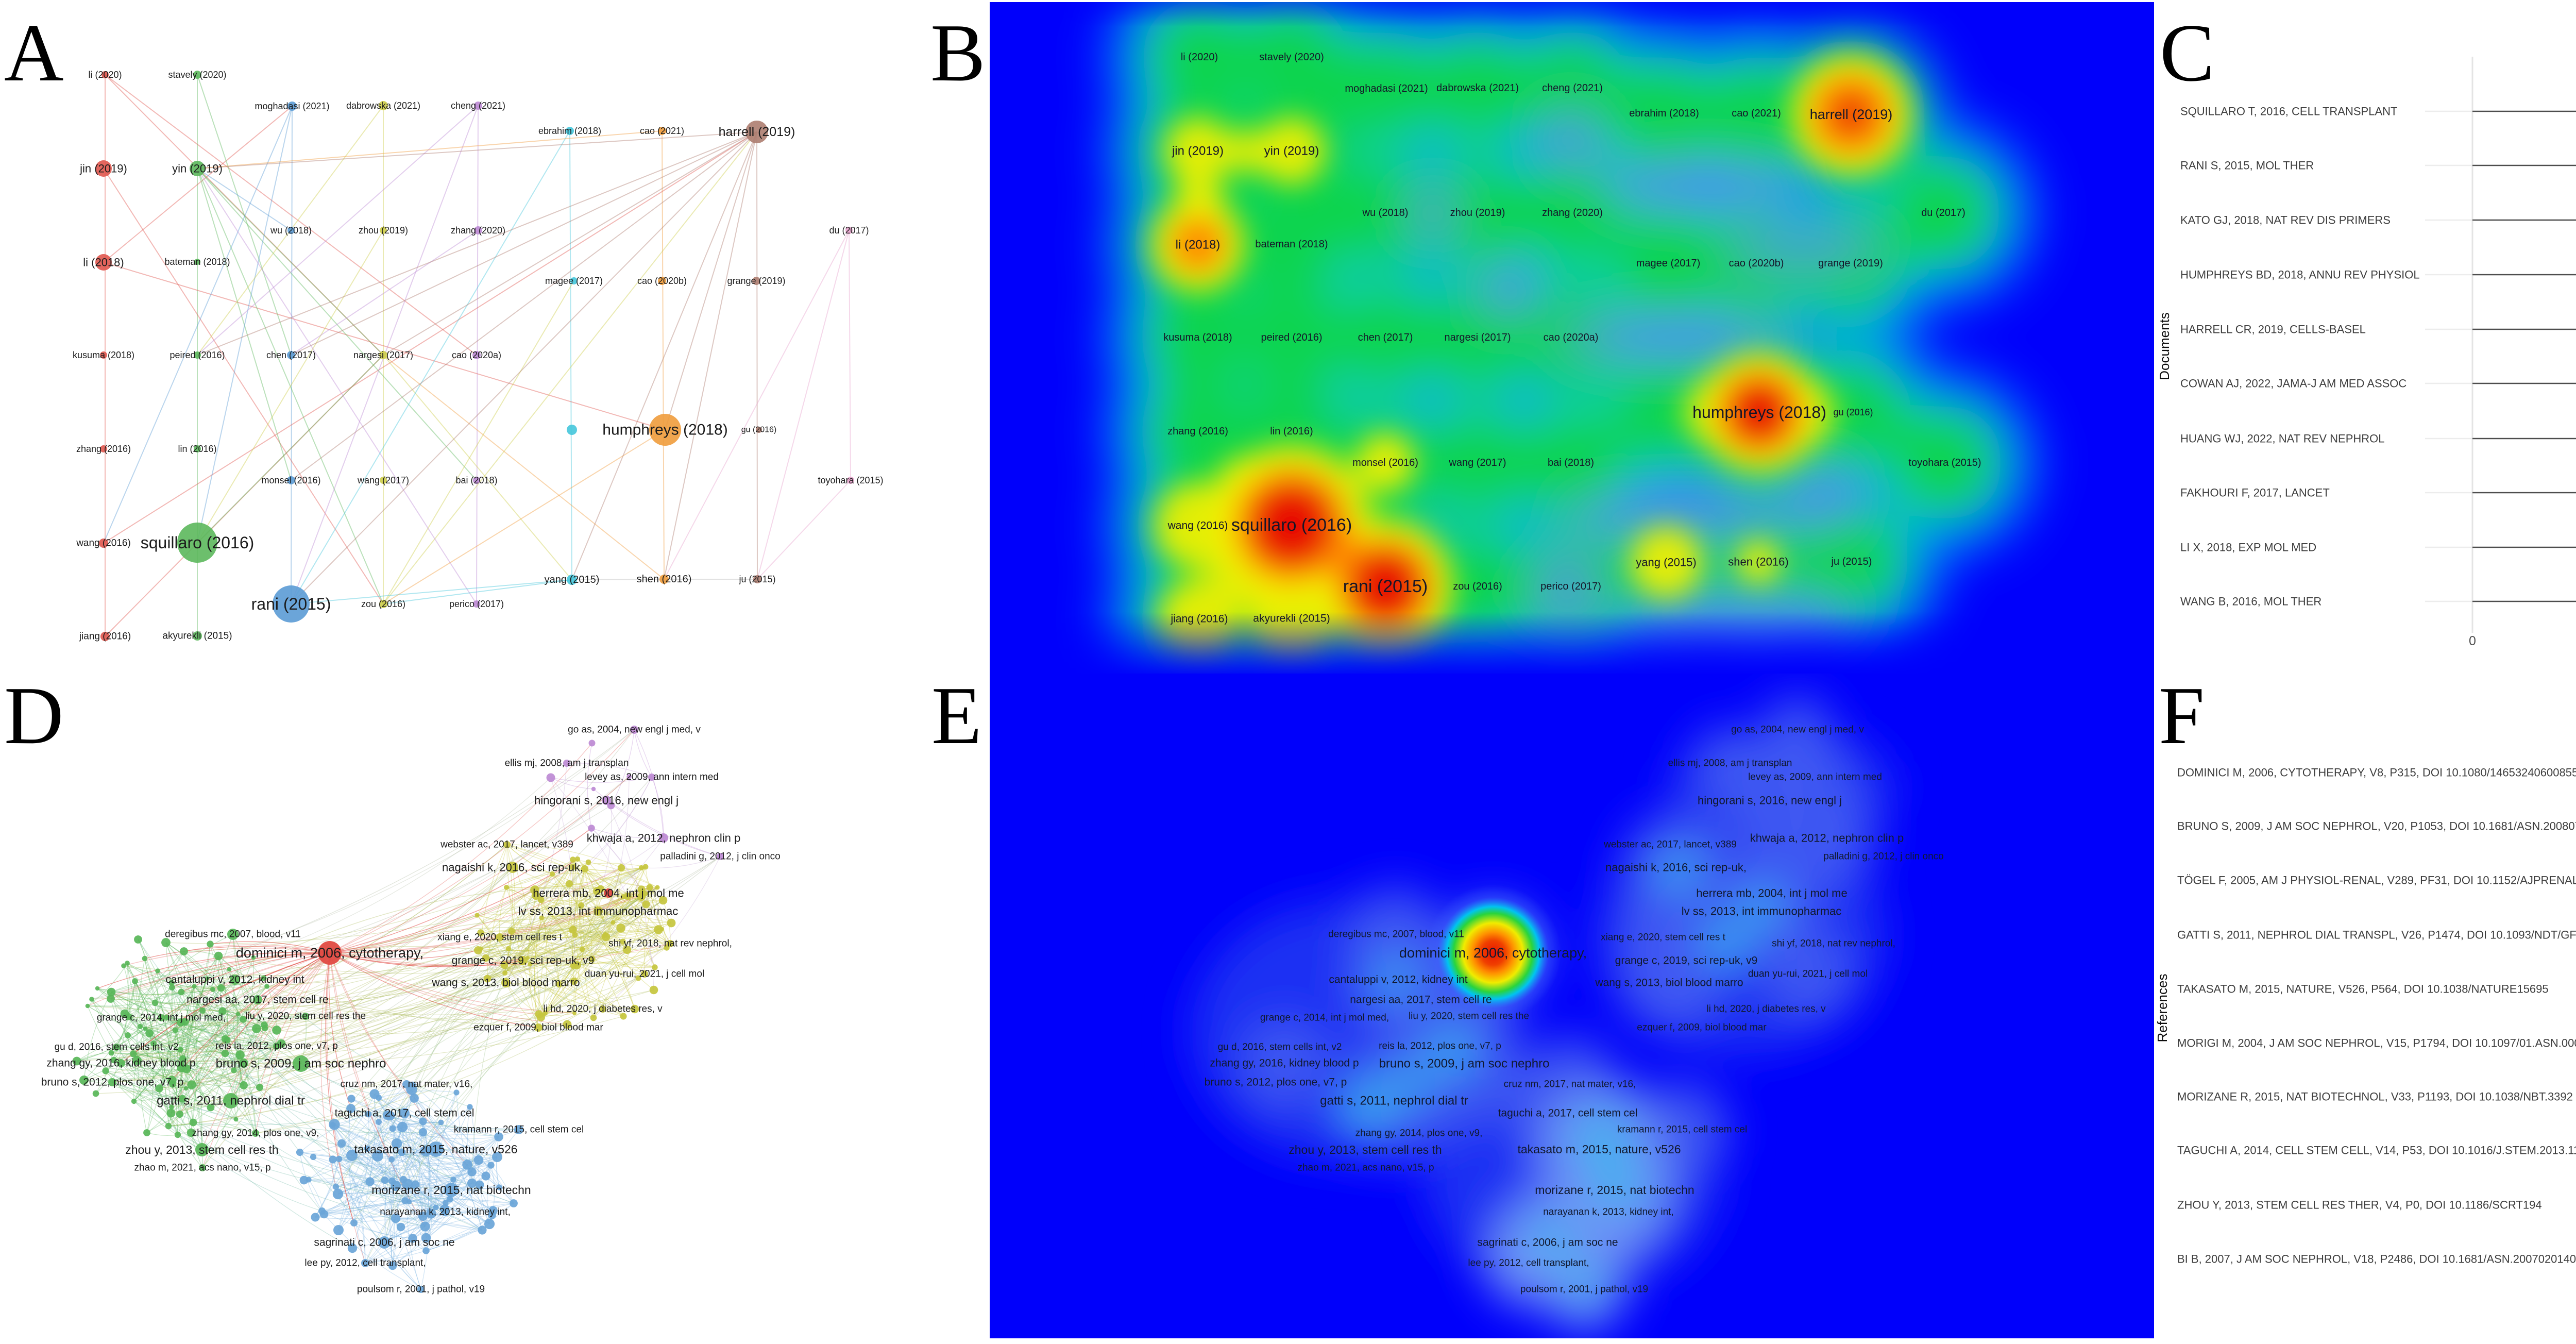 This screenshot has width=2576, height=1344. What do you see at coordinates (1833, 944) in the screenshot?
I see `svg-text: shi yf, 2018, nat rev nephrol,` at bounding box center [1833, 944].